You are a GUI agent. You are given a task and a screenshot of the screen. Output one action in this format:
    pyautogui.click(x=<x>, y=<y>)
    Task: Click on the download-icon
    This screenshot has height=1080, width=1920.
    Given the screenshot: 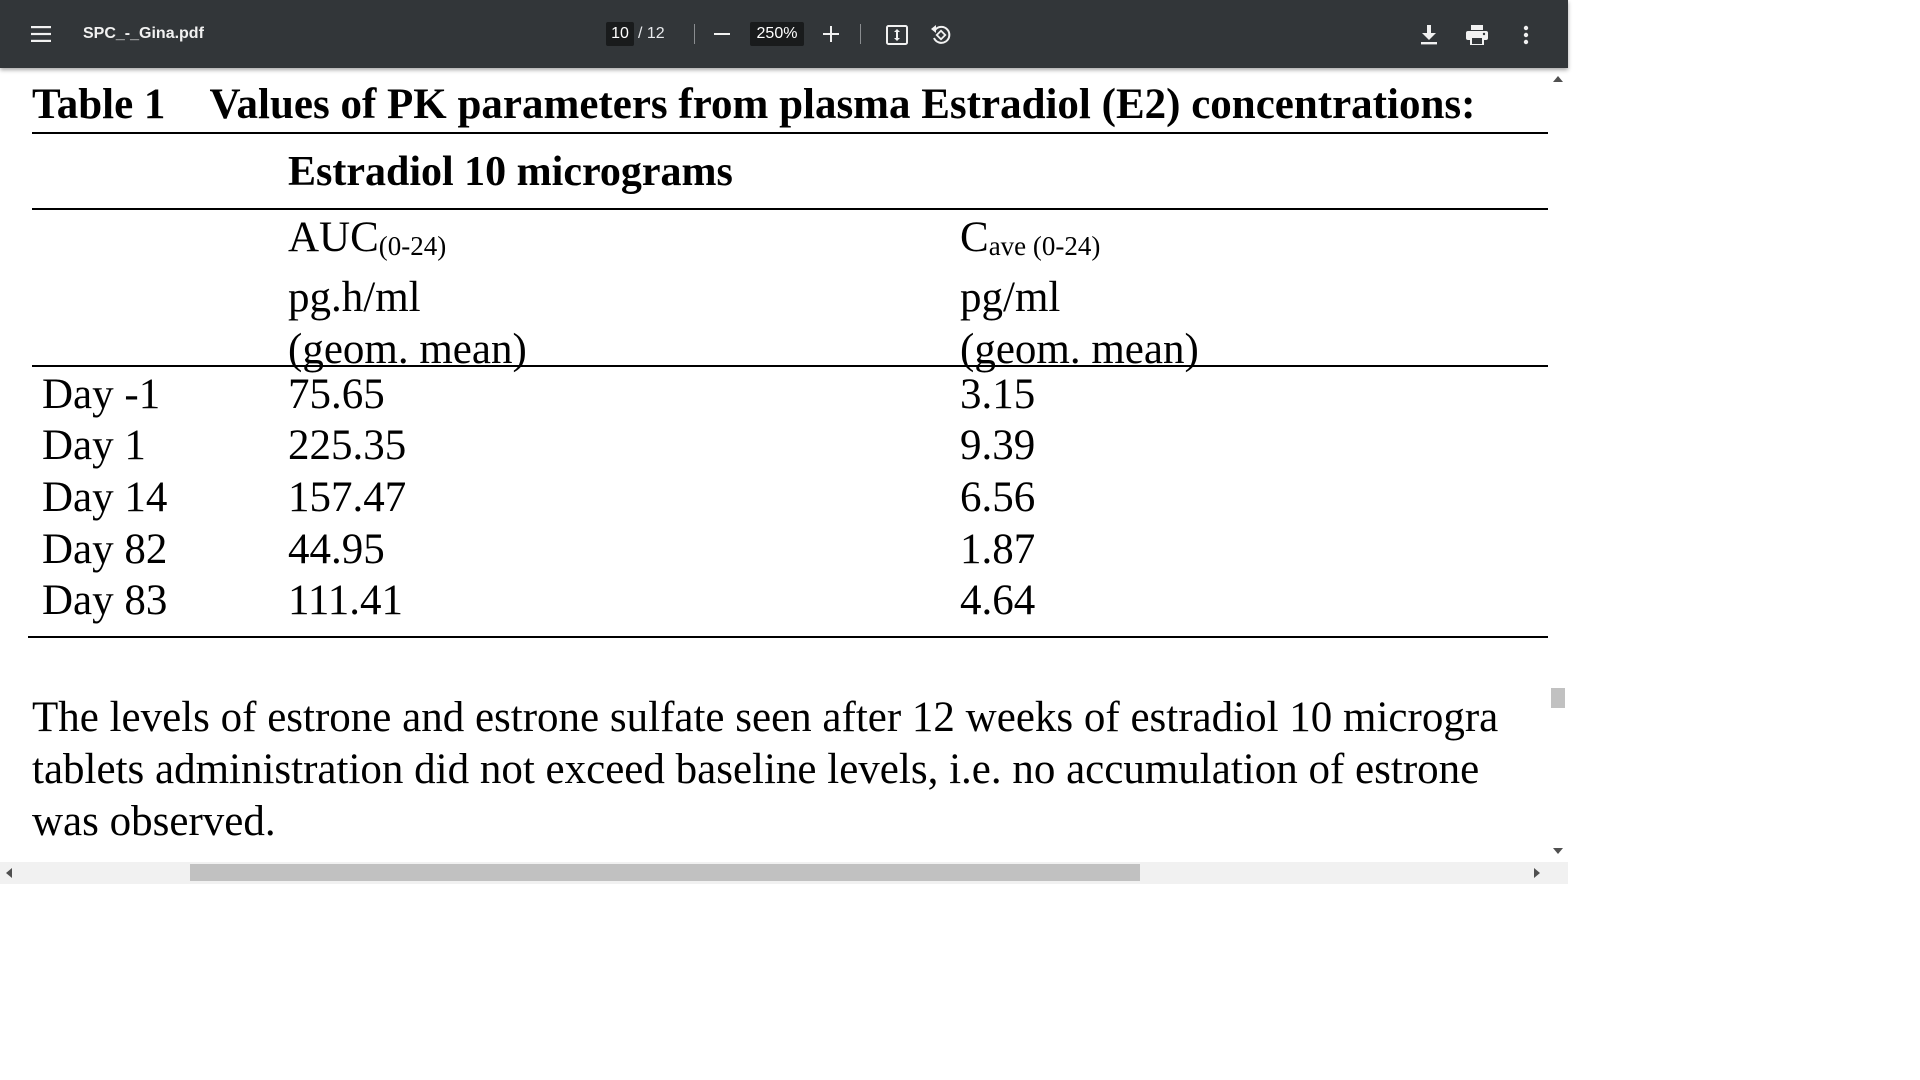 What is the action you would take?
    pyautogui.click(x=1429, y=35)
    